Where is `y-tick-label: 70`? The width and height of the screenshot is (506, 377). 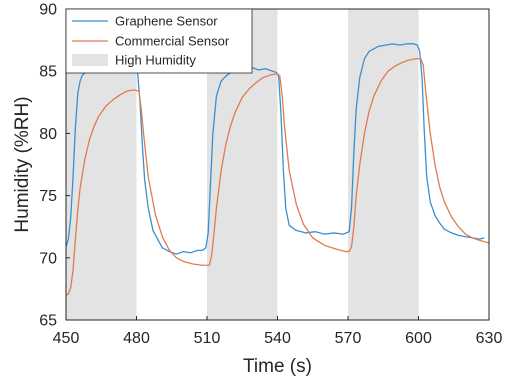 y-tick-label: 70 is located at coordinates (48, 258).